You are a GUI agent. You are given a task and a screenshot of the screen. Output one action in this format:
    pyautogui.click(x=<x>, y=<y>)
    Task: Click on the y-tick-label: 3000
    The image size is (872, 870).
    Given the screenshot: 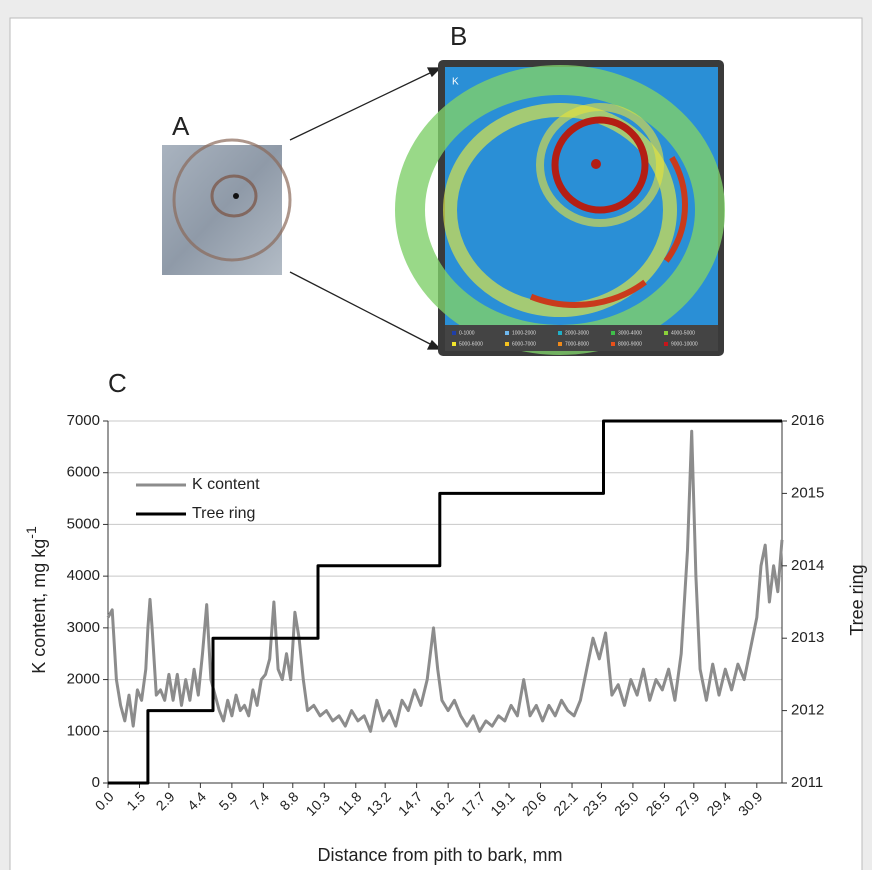 What is the action you would take?
    pyautogui.click(x=83, y=627)
    